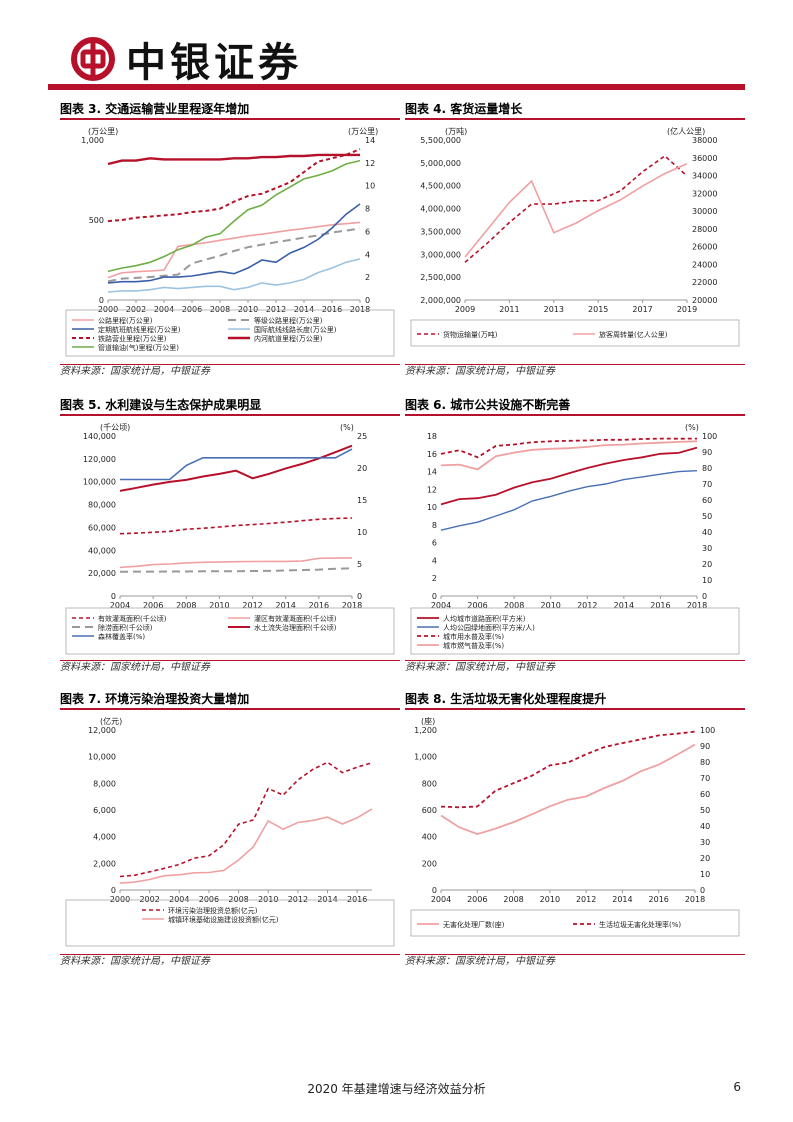 The width and height of the screenshot is (793, 1122). I want to click on right-tick-label: 26000, so click(704, 247).